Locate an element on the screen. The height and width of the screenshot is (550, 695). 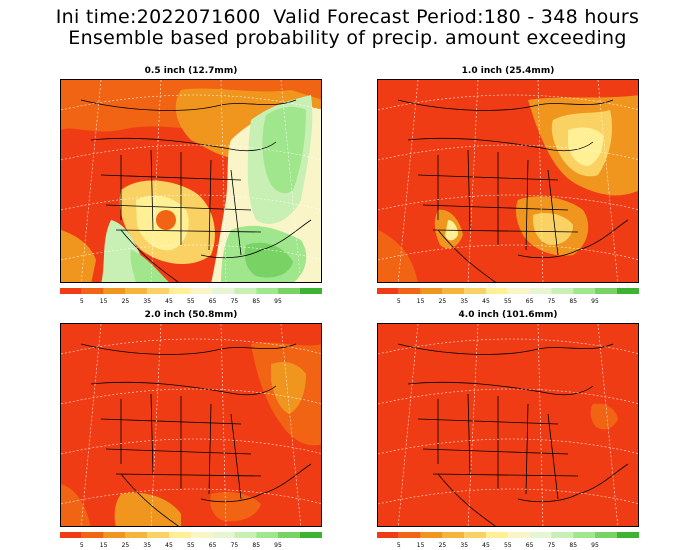
panel-title: 0.5 inch (12.7mm) is located at coordinates (191, 71).